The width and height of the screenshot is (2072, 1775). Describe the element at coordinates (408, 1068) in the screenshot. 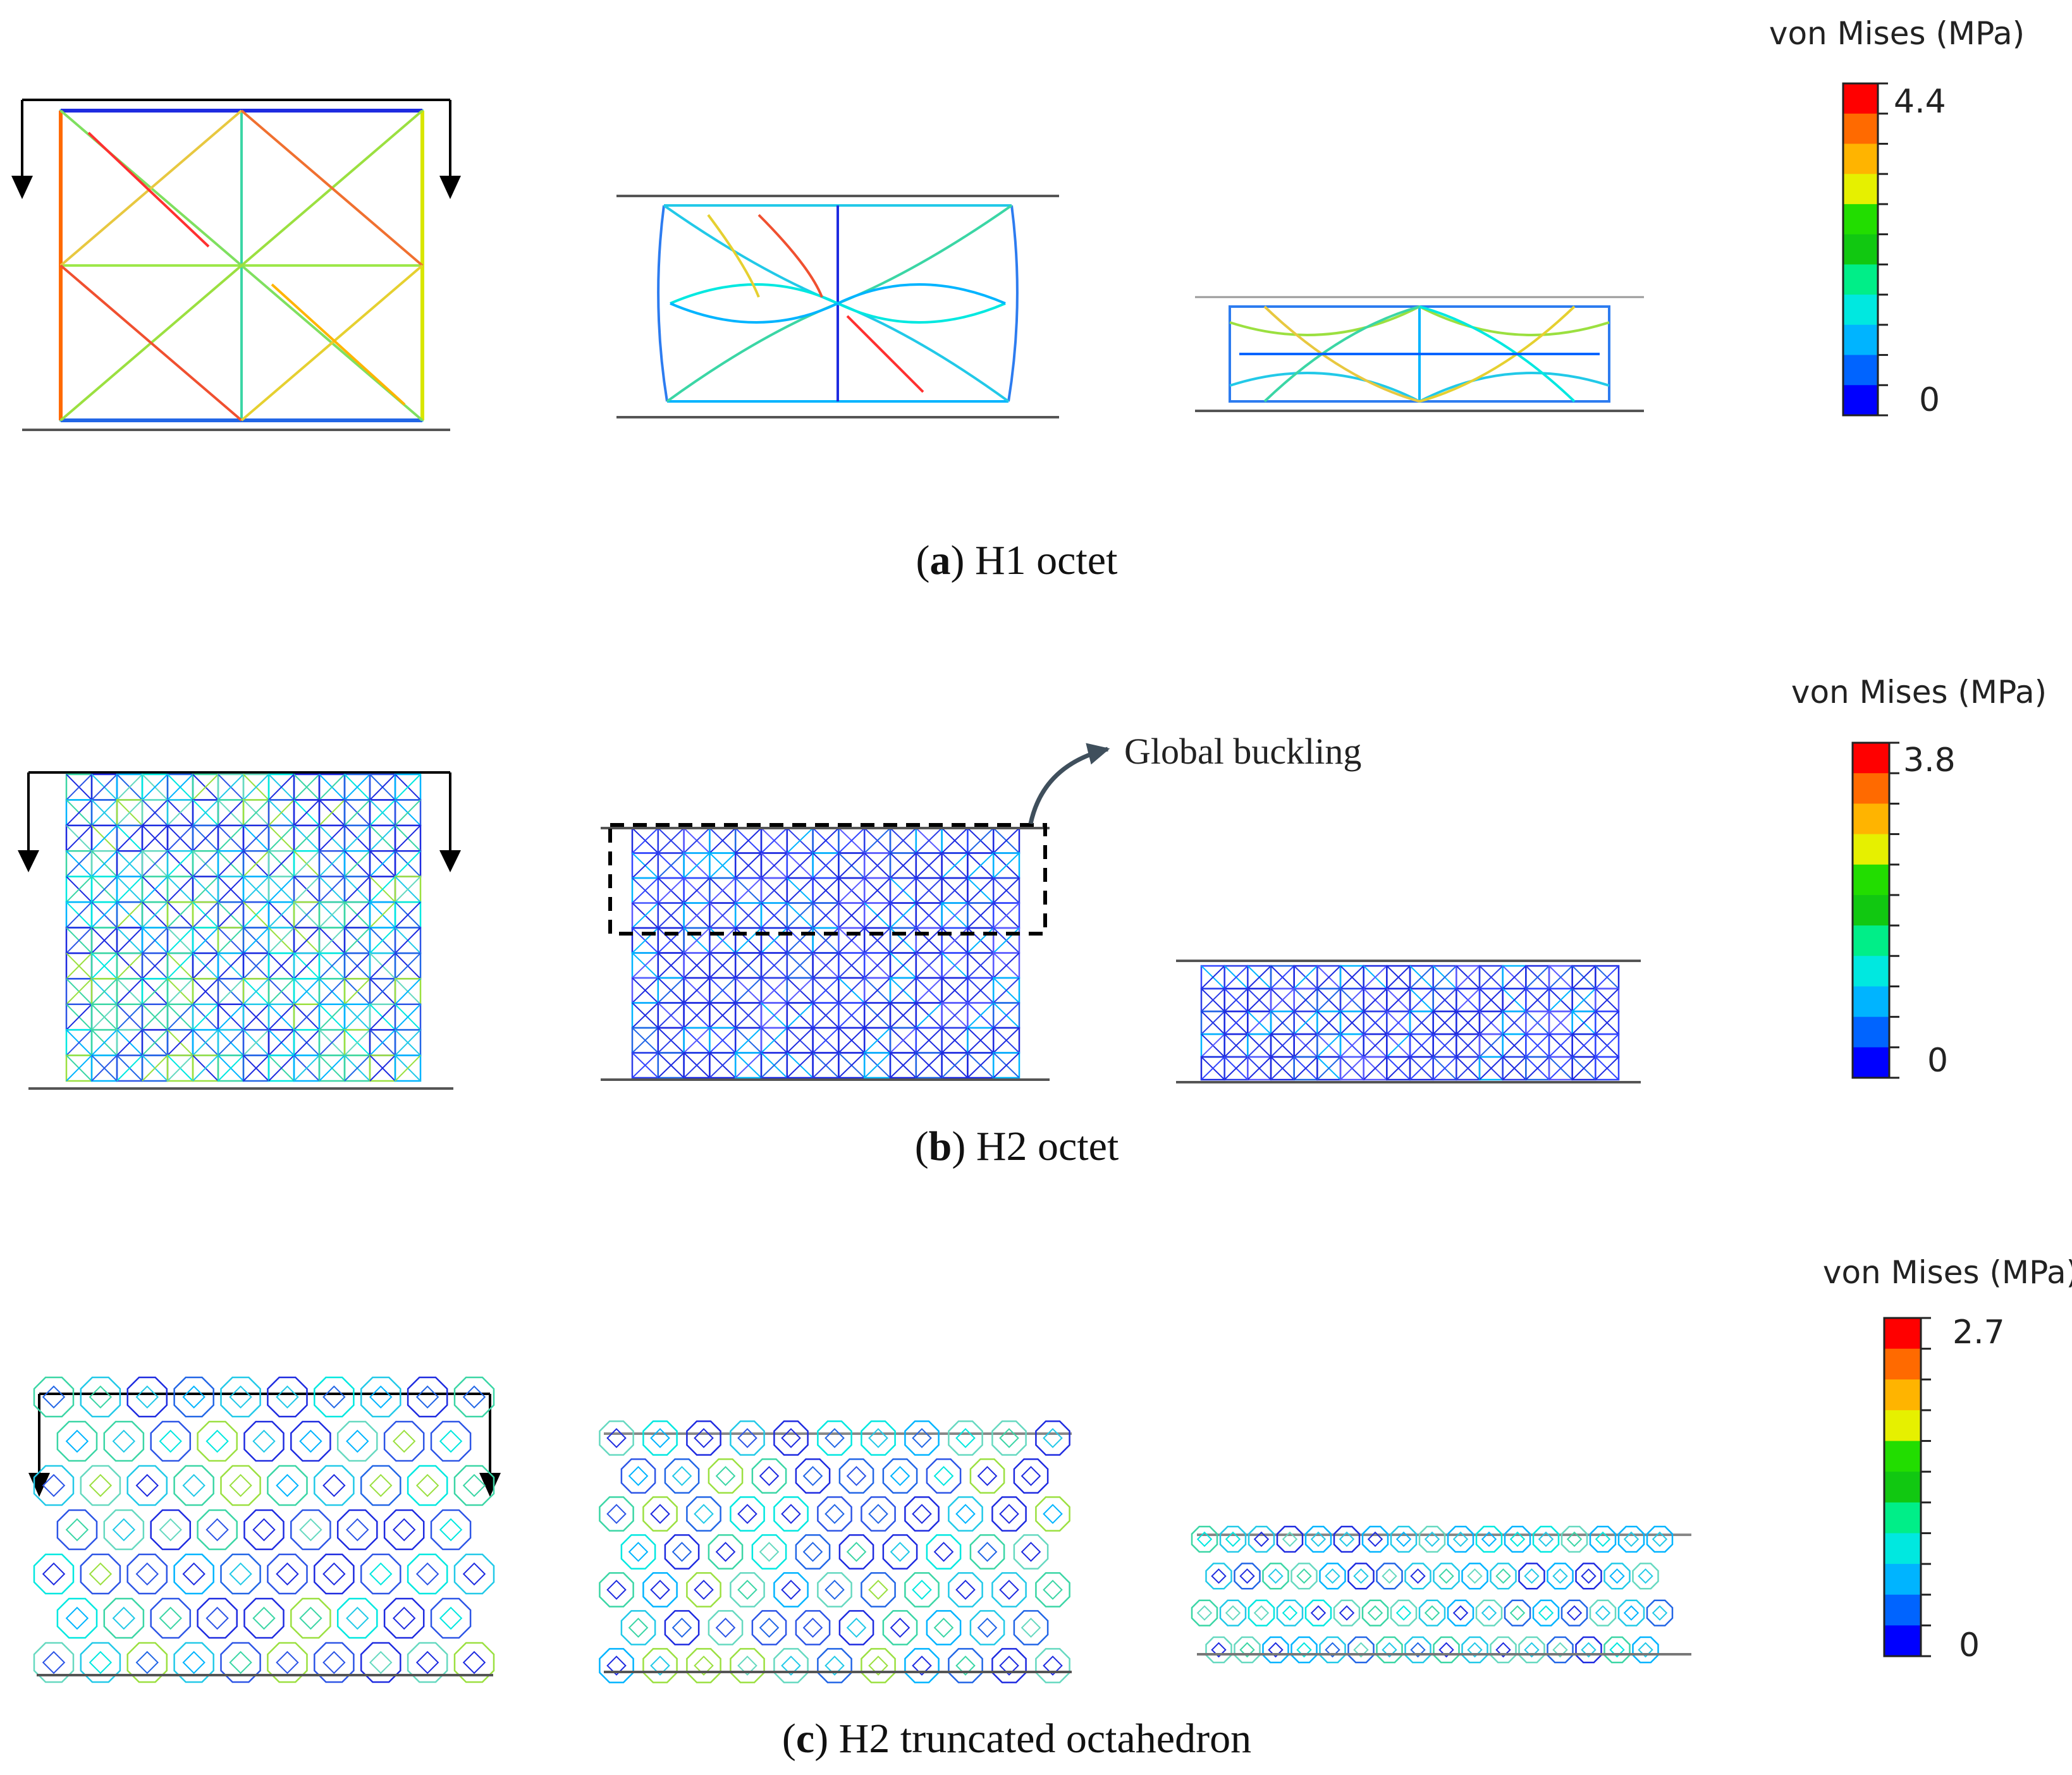

I see `strut-cell` at that location.